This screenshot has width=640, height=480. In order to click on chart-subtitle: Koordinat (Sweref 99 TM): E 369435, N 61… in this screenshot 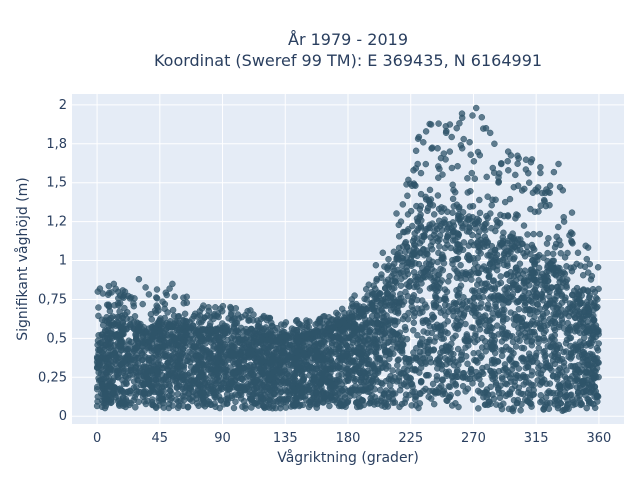, I will do `click(348, 60)`.